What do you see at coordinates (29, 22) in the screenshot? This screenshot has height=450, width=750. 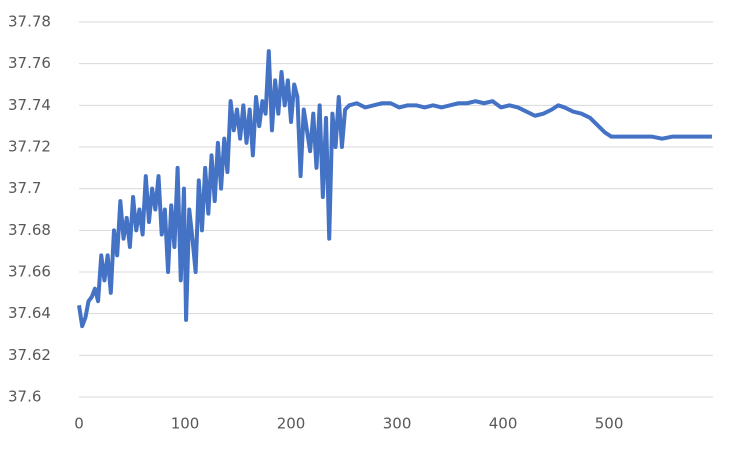 I see `y-tick-label: 37.78` at bounding box center [29, 22].